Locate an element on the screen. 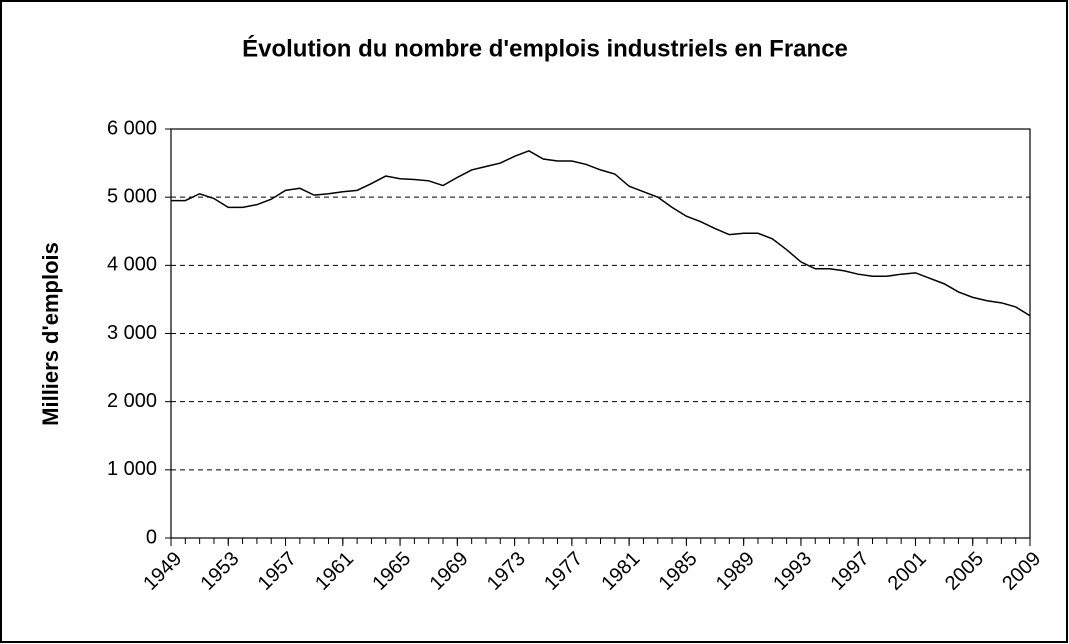 The image size is (1069, 644). y-tick-label: 5 000 is located at coordinates (132, 196).